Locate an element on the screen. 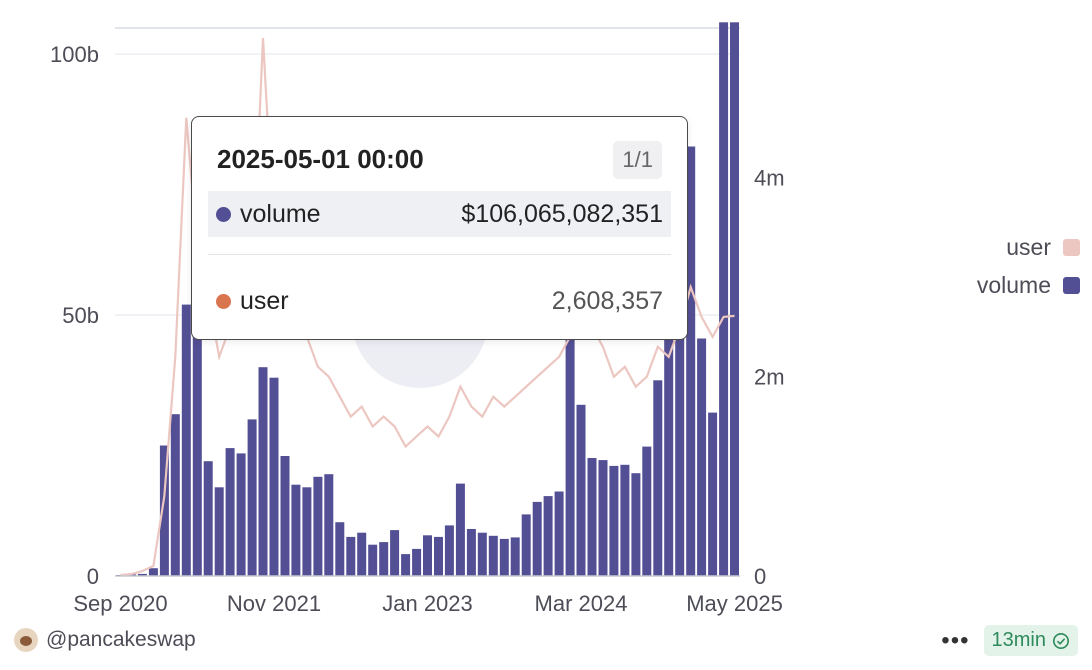 The height and width of the screenshot is (670, 1092). x-axis-tick-label: Jan 2023 is located at coordinates (427, 603).